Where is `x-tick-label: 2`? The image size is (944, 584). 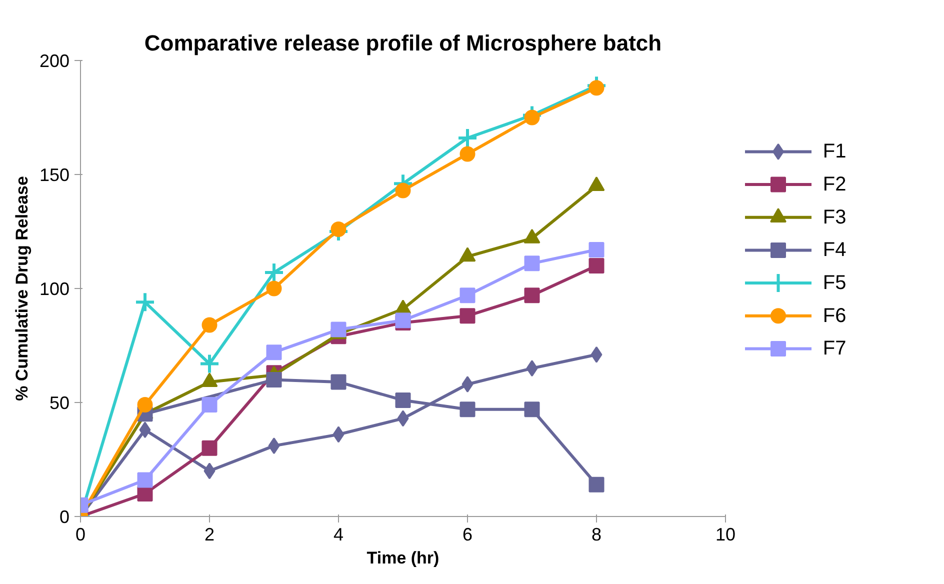 x-tick-label: 2 is located at coordinates (209, 534).